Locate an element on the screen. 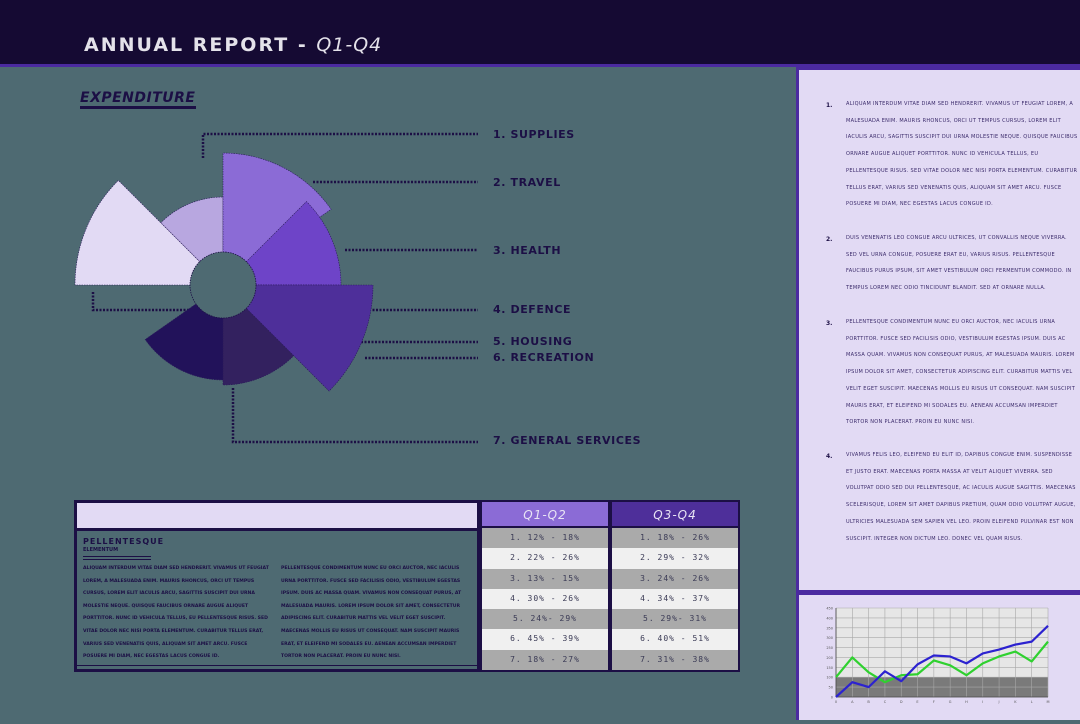  legend-label: 2. TRAVEL is located at coordinates (527, 182).